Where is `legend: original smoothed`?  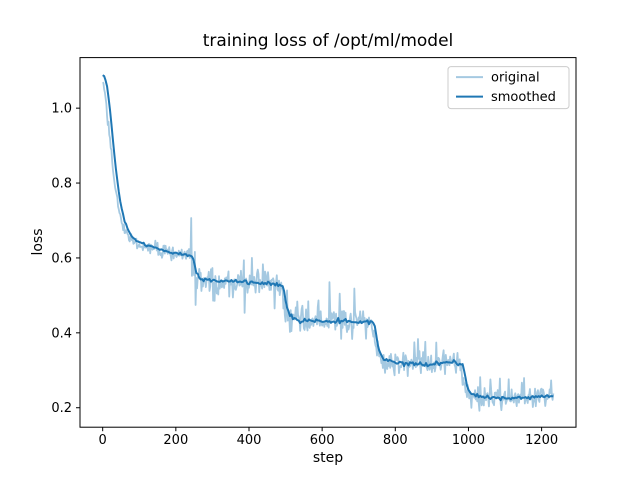 legend: original smoothed is located at coordinates (508, 88).